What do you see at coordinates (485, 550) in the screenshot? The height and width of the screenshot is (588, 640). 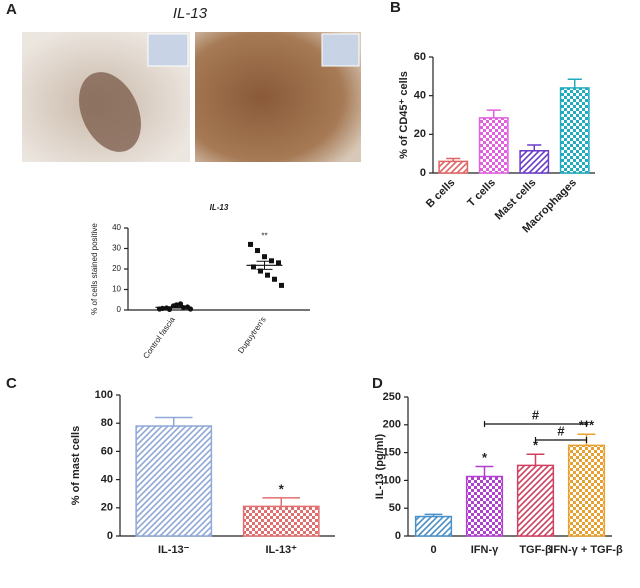 I see `x-tick-label: IFN-γ` at bounding box center [485, 550].